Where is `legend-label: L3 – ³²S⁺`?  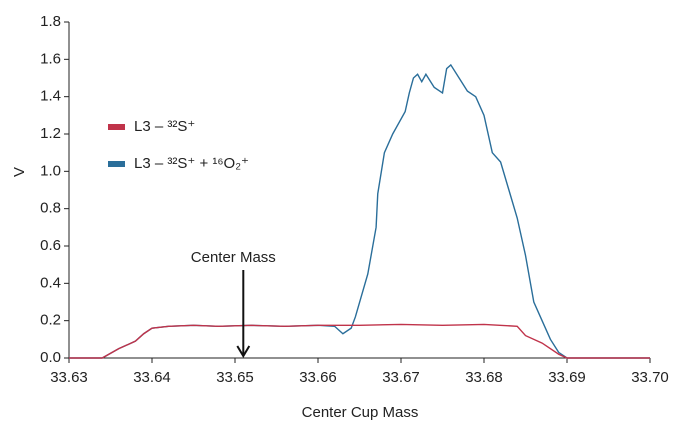
legend-label: L3 – ³²S⁺ is located at coordinates (164, 126).